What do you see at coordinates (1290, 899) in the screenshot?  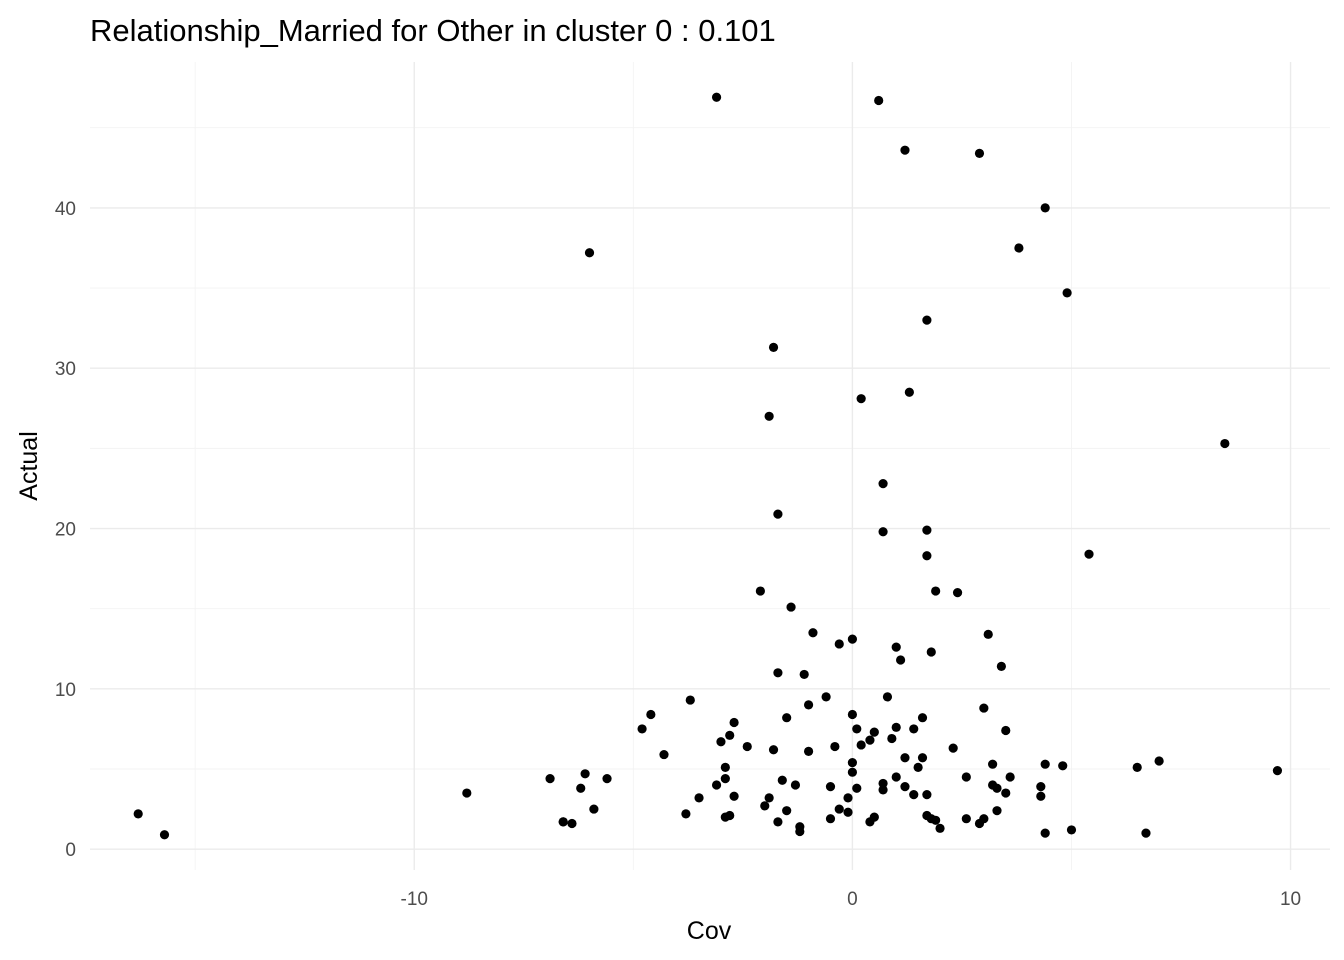 I see `x-tick-label: 10` at bounding box center [1290, 899].